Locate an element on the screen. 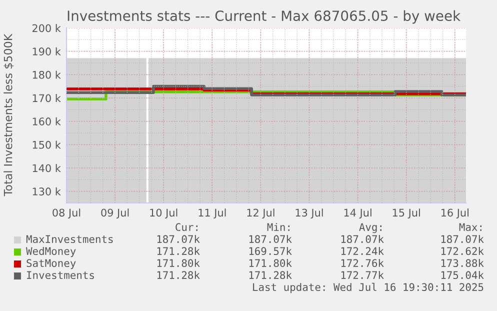 The width and height of the screenshot is (497, 311). x-tick-label: 13 Jul is located at coordinates (309, 213).